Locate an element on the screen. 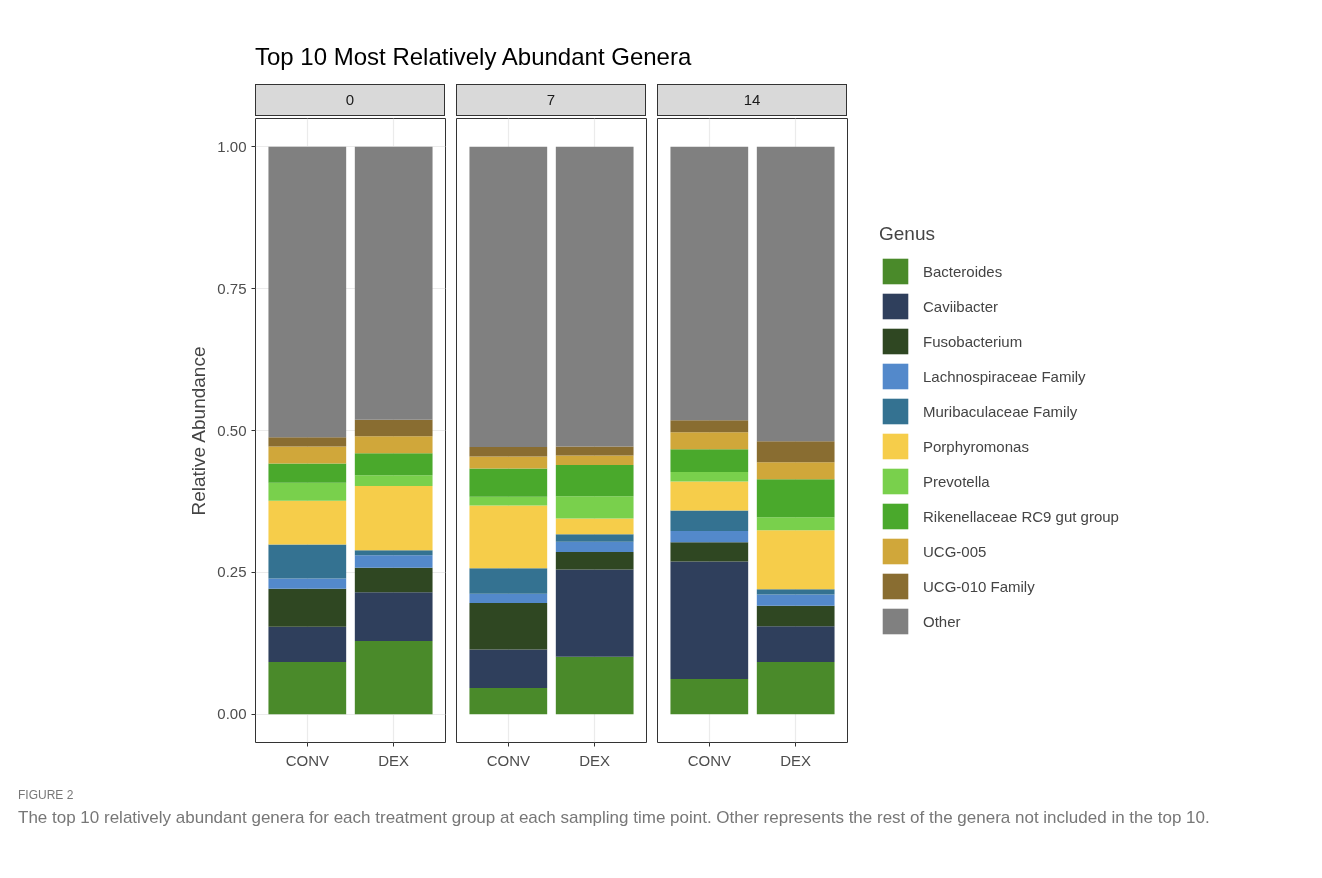 This screenshot has height=878, width=1322. caption: FIGURE 2 is located at coordinates (46, 795).